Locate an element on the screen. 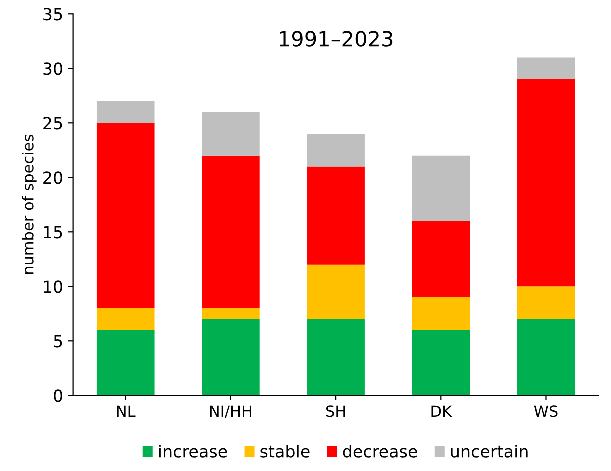 Image resolution: width=611 pixels, height=471 pixels. y-tick-label: 15 is located at coordinates (53, 232).